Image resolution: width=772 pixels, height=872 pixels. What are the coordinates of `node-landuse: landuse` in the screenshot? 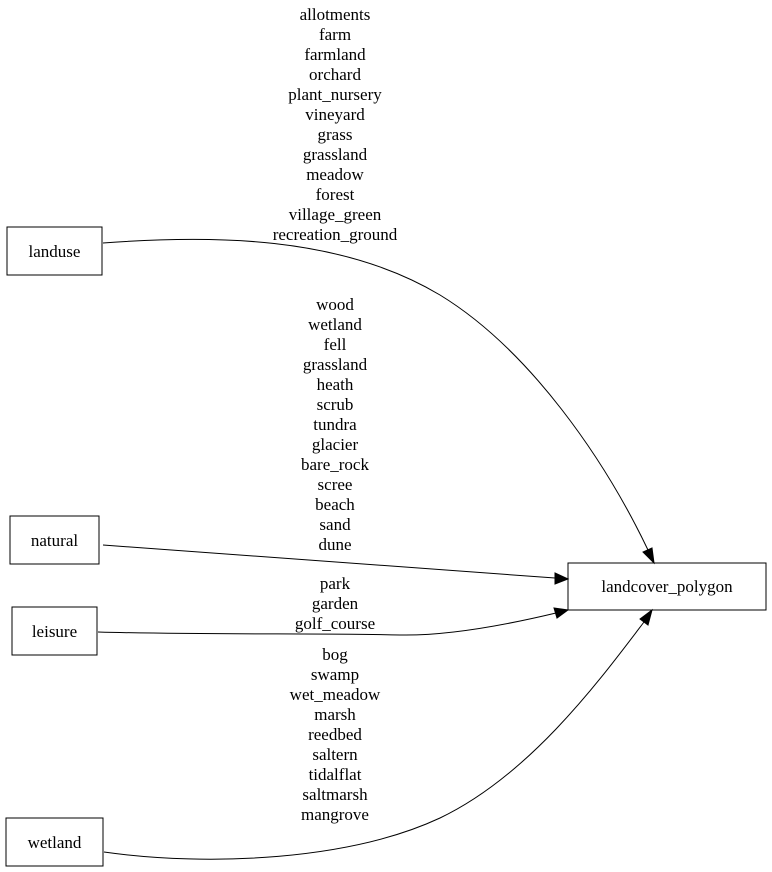 It's located at (54, 251).